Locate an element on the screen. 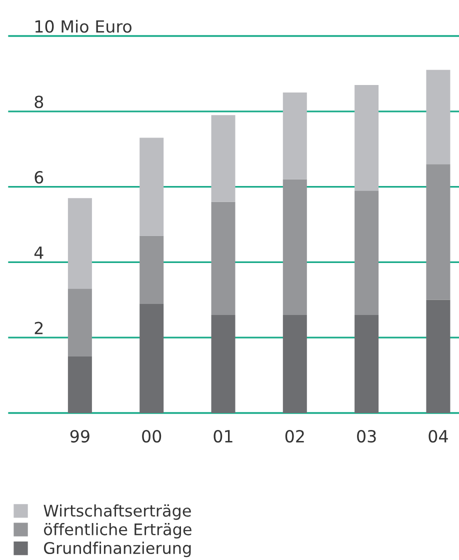  legend-label: Grundfinanzierung is located at coordinates (117, 550).